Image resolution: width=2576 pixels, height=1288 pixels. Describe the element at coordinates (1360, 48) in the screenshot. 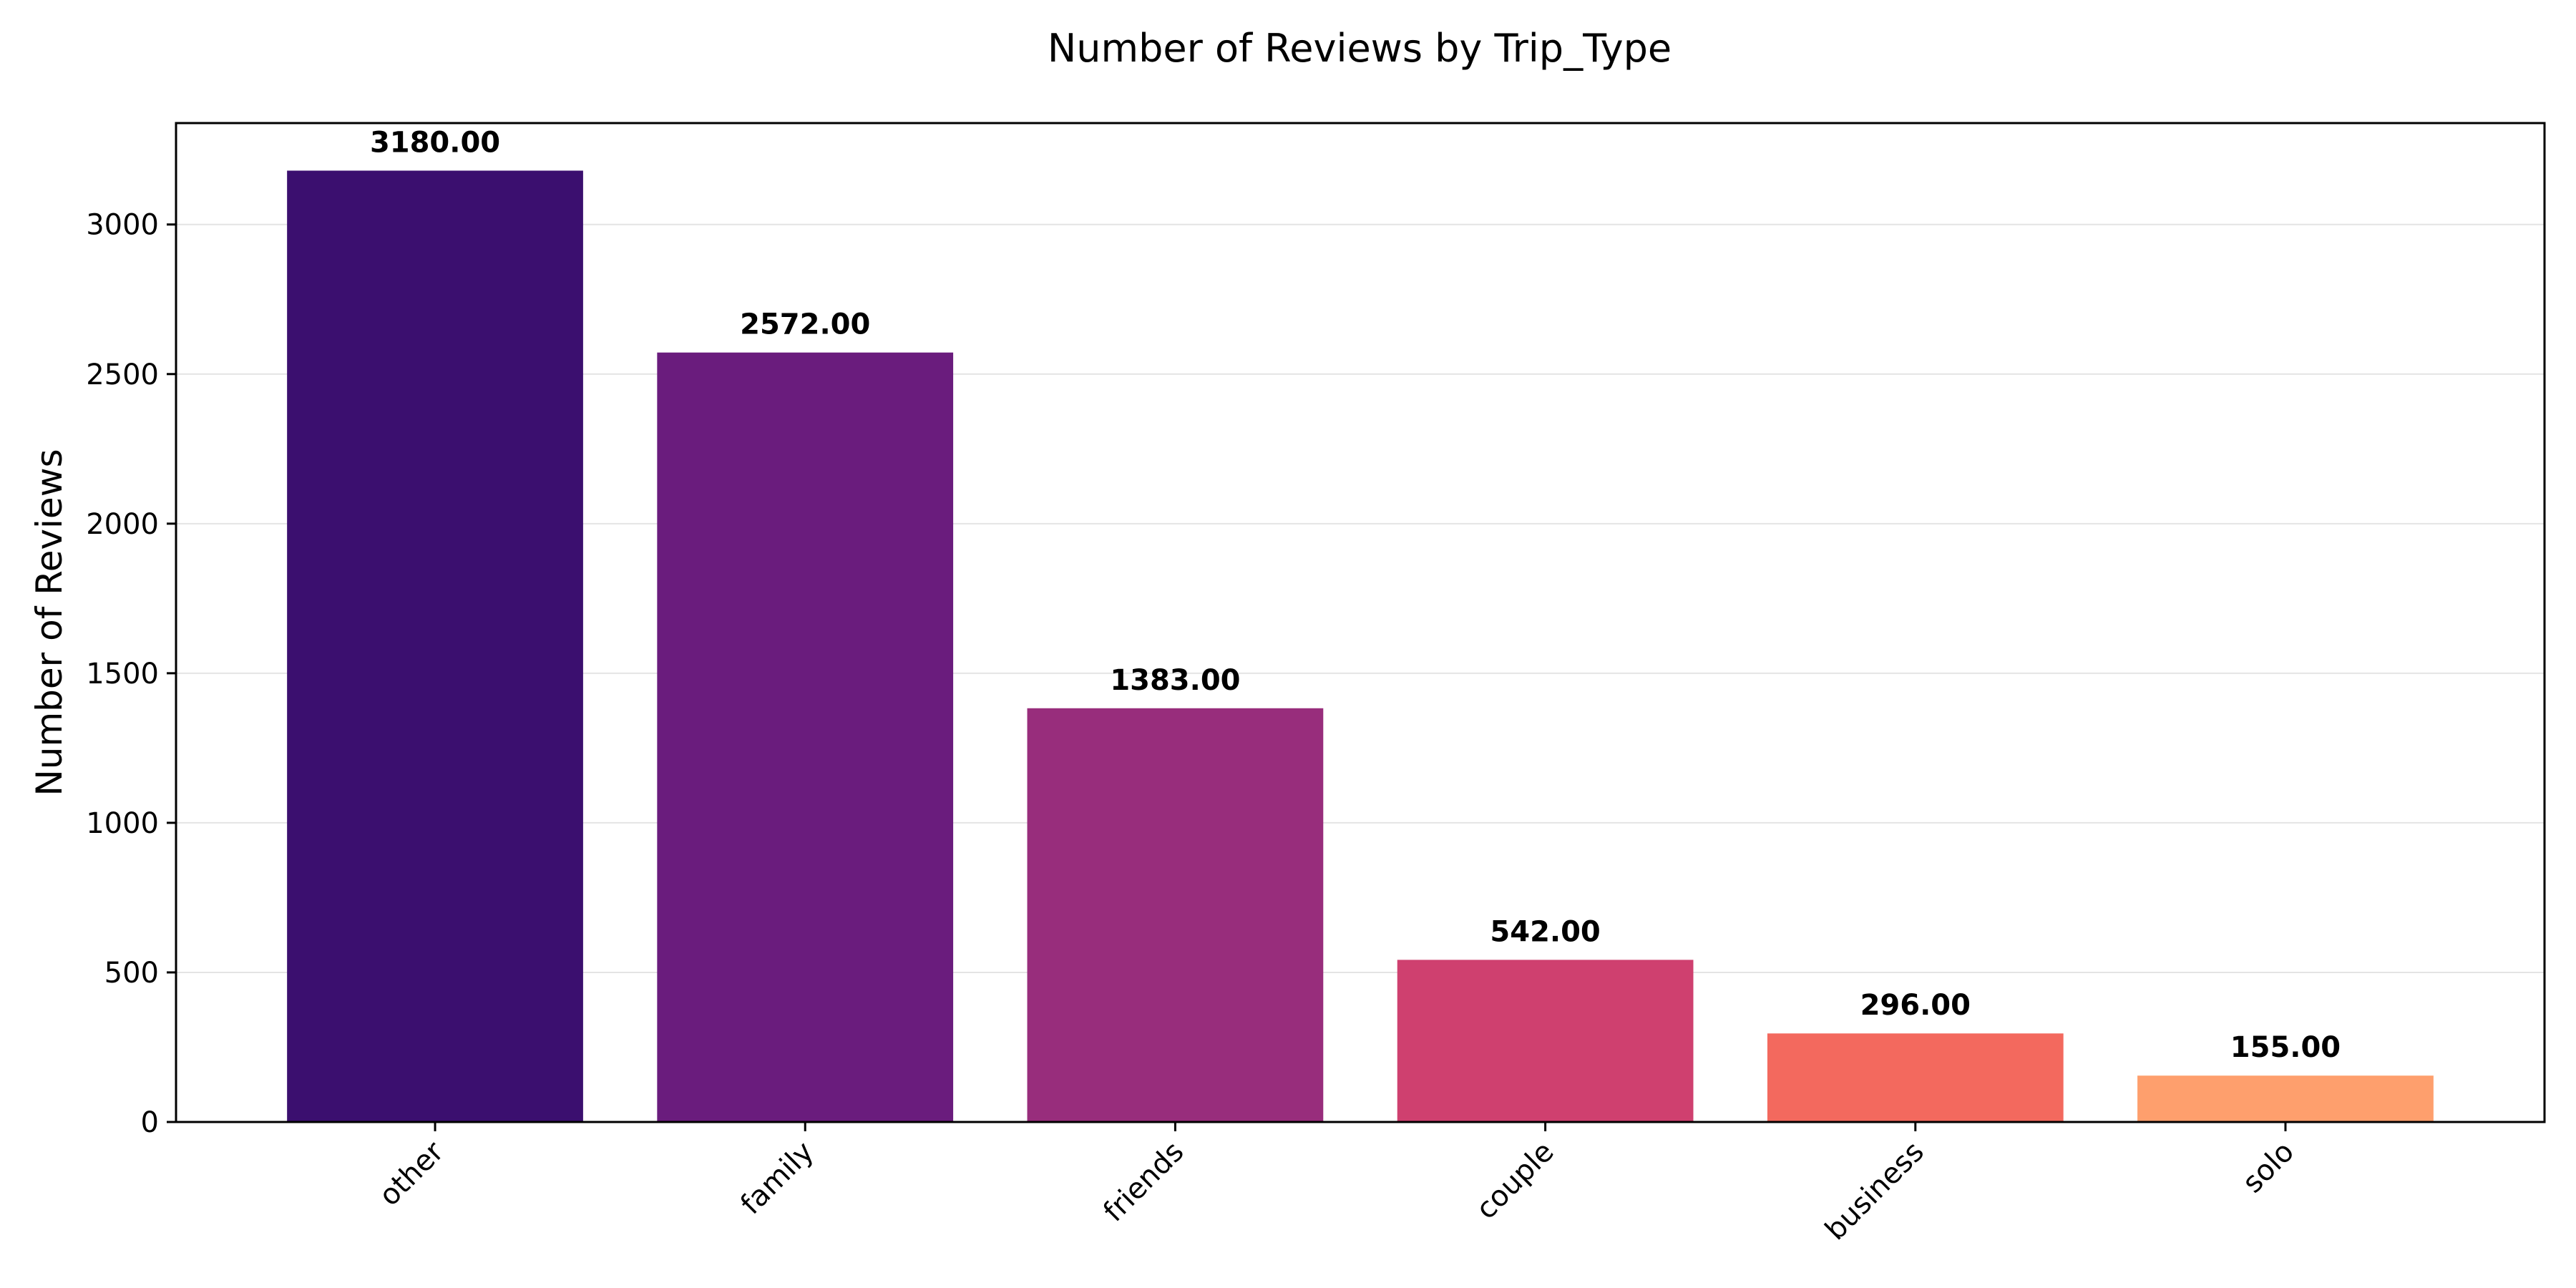

I see `chart-title: Number of Reviews by Trip_Type` at that location.